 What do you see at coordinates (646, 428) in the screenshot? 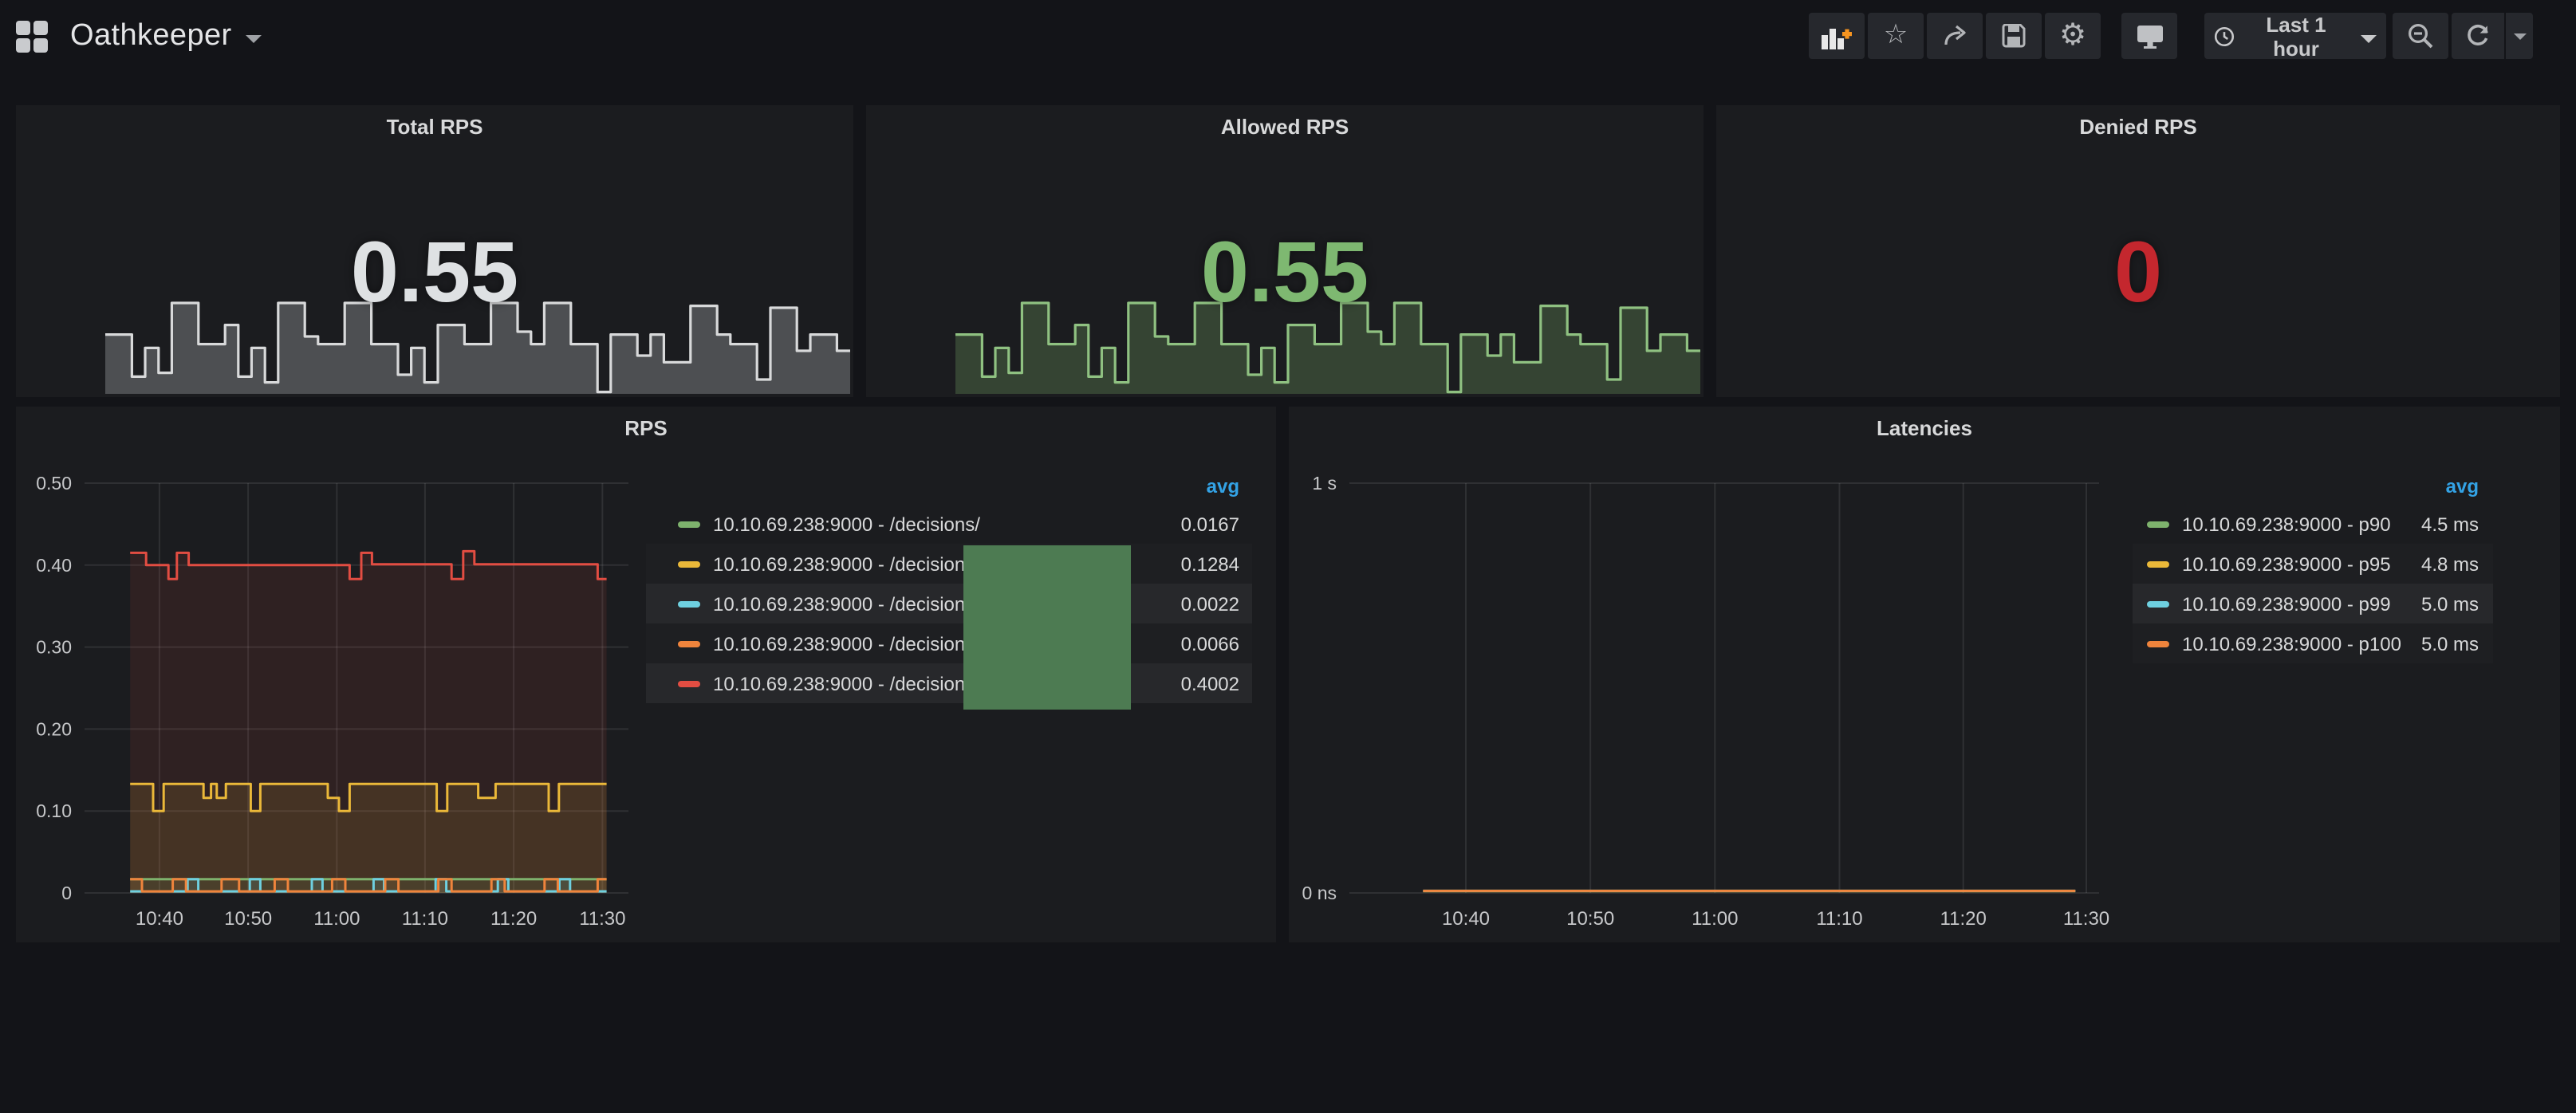
I see `panel-title: RPS` at bounding box center [646, 428].